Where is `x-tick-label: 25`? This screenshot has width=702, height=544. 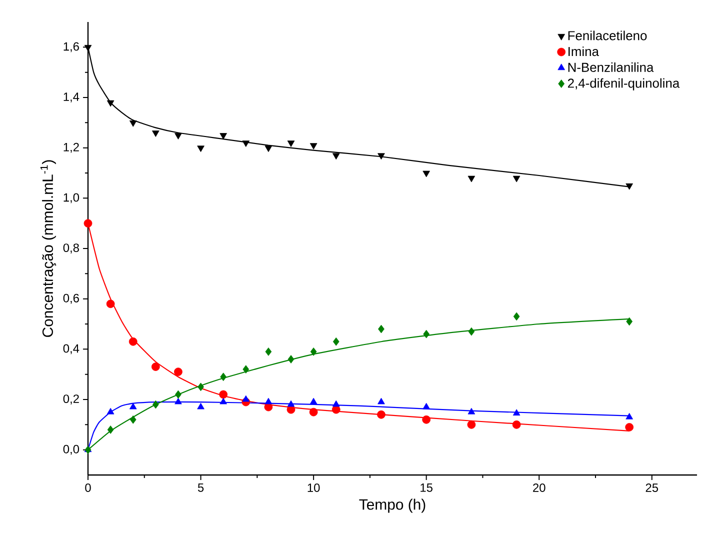 x-tick-label: 25 is located at coordinates (652, 488).